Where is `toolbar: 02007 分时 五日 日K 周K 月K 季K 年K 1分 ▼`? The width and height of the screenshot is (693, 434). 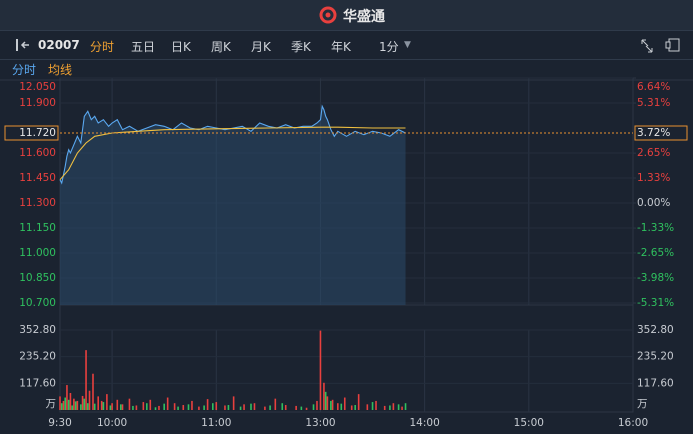 toolbar: 02007 分时 五日 日K 周K 月K 季K 年K 1分 ▼ is located at coordinates (346, 45).